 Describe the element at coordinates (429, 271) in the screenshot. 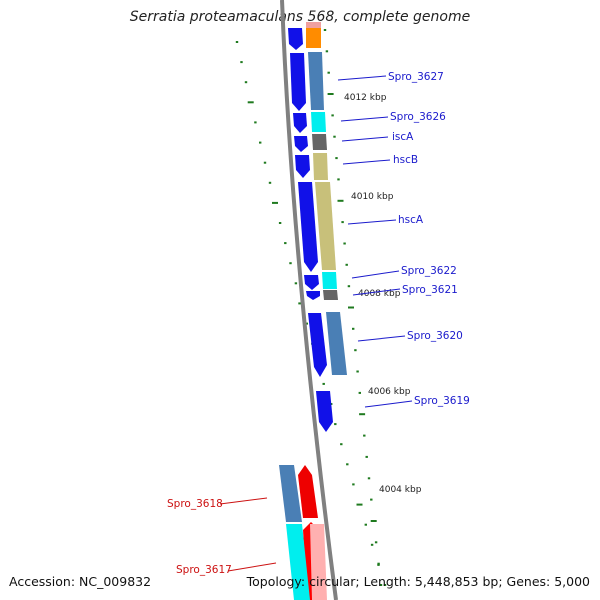

I see `gene-label-spro-3622: Spro_3622` at that location.